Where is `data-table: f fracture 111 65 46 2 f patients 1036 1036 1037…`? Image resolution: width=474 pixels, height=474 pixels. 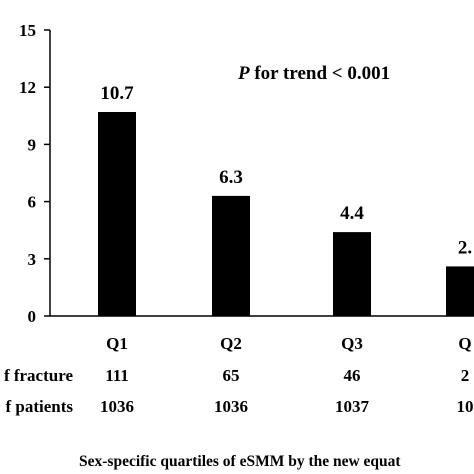 data-table: f fracture 111 65 46 2 f patients 1036 1036 1037… is located at coordinates (239, 391).